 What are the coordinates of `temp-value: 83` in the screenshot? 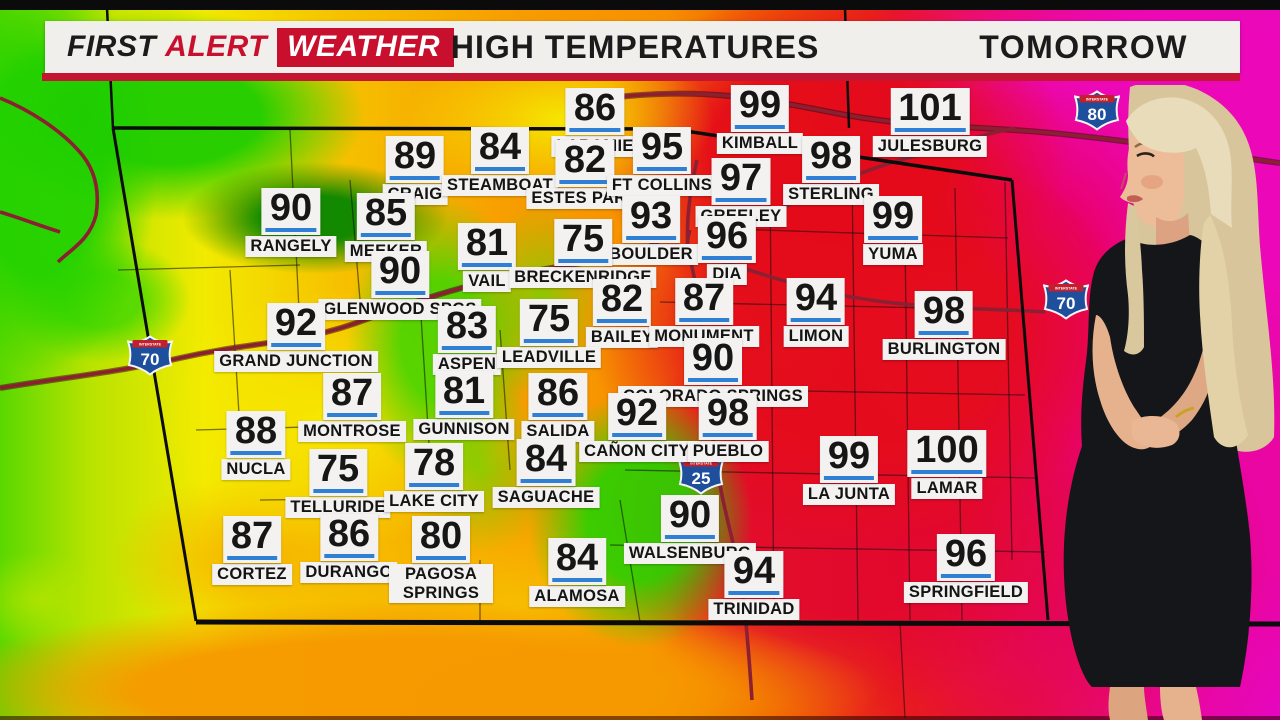 It's located at (467, 330).